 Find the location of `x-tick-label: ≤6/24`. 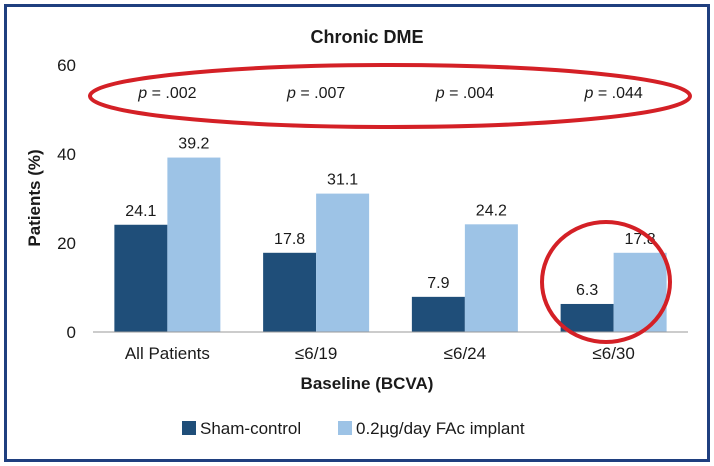

x-tick-label: ≤6/24 is located at coordinates (465, 353).